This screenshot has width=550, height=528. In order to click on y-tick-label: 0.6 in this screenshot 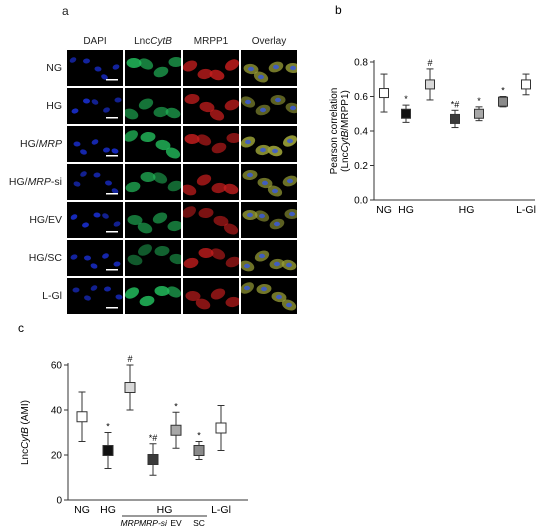, I will do `click(361, 97)`.